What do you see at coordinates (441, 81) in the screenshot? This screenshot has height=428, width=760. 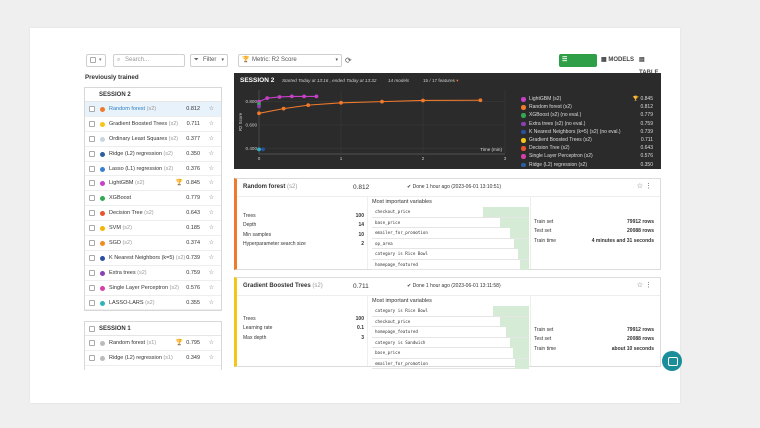 I see `features-select: 15 / 17 features ▾` at bounding box center [441, 81].